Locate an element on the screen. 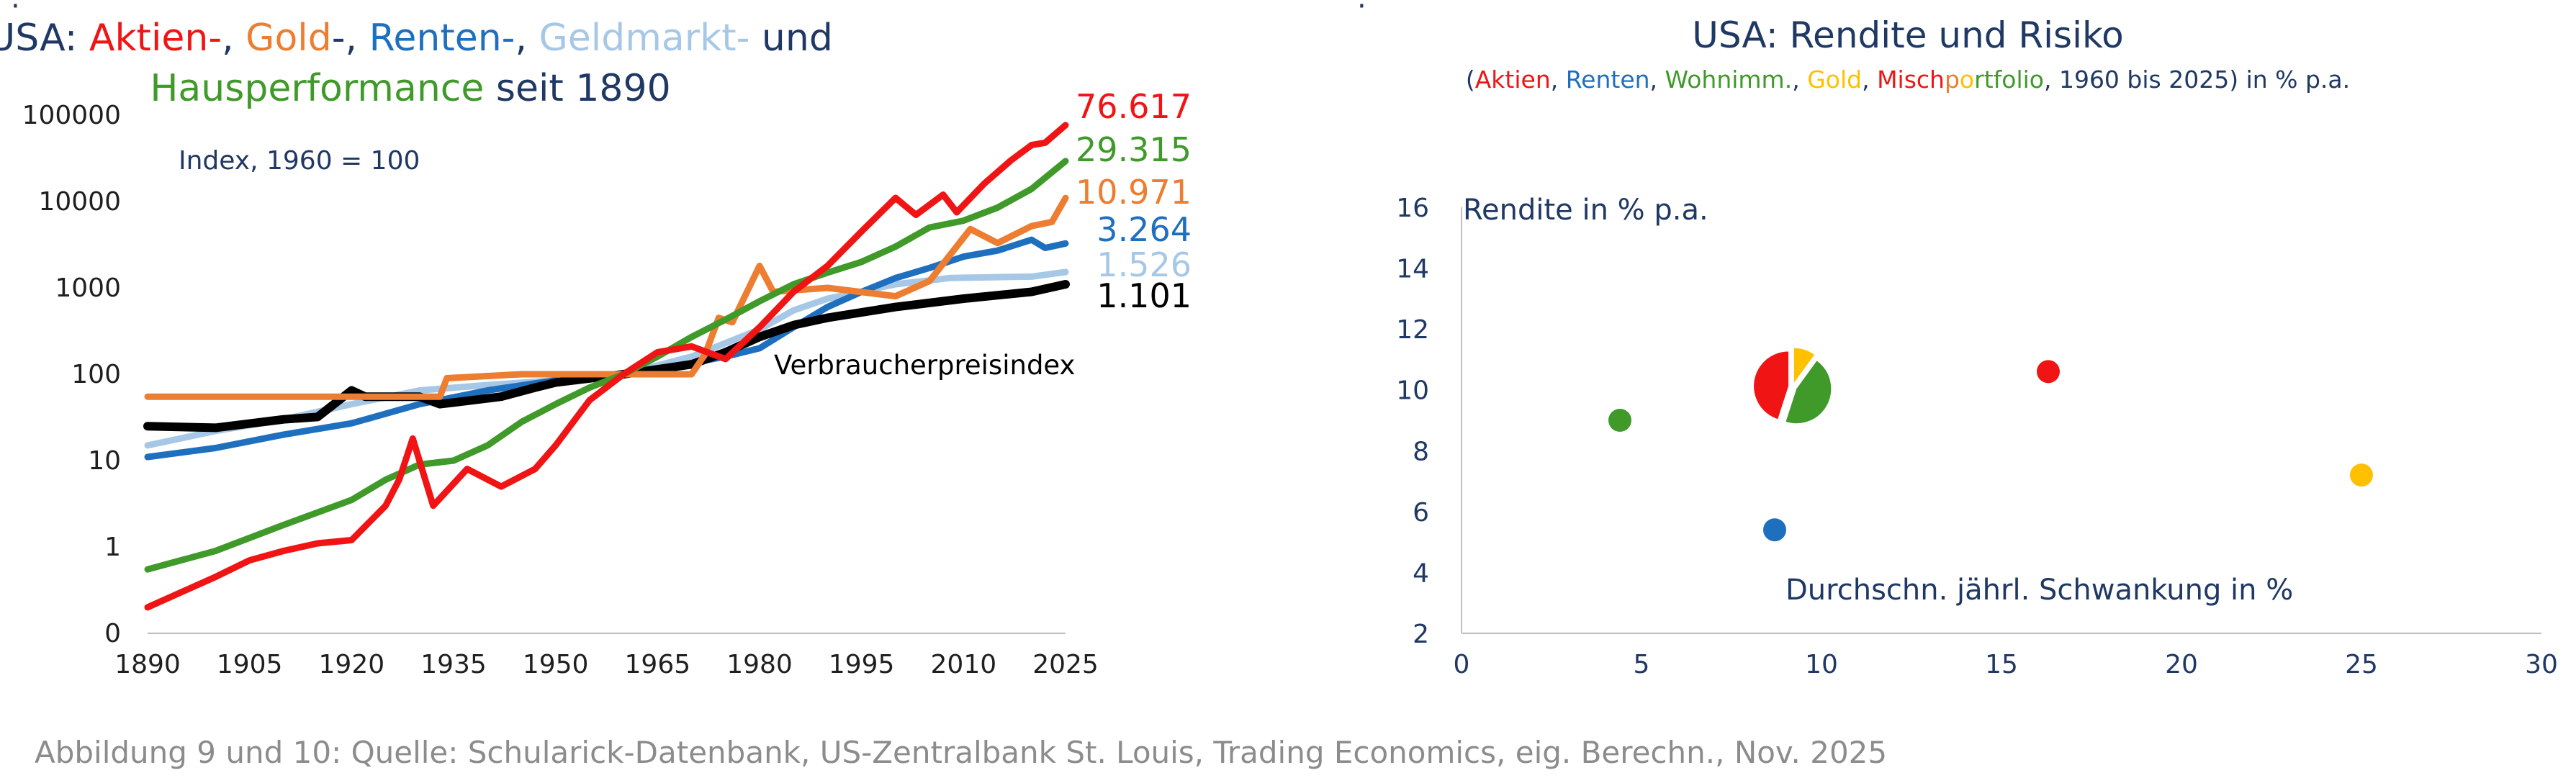 The height and width of the screenshot is (783, 2576). right-subtitle-part-3: Renten is located at coordinates (1608, 80).